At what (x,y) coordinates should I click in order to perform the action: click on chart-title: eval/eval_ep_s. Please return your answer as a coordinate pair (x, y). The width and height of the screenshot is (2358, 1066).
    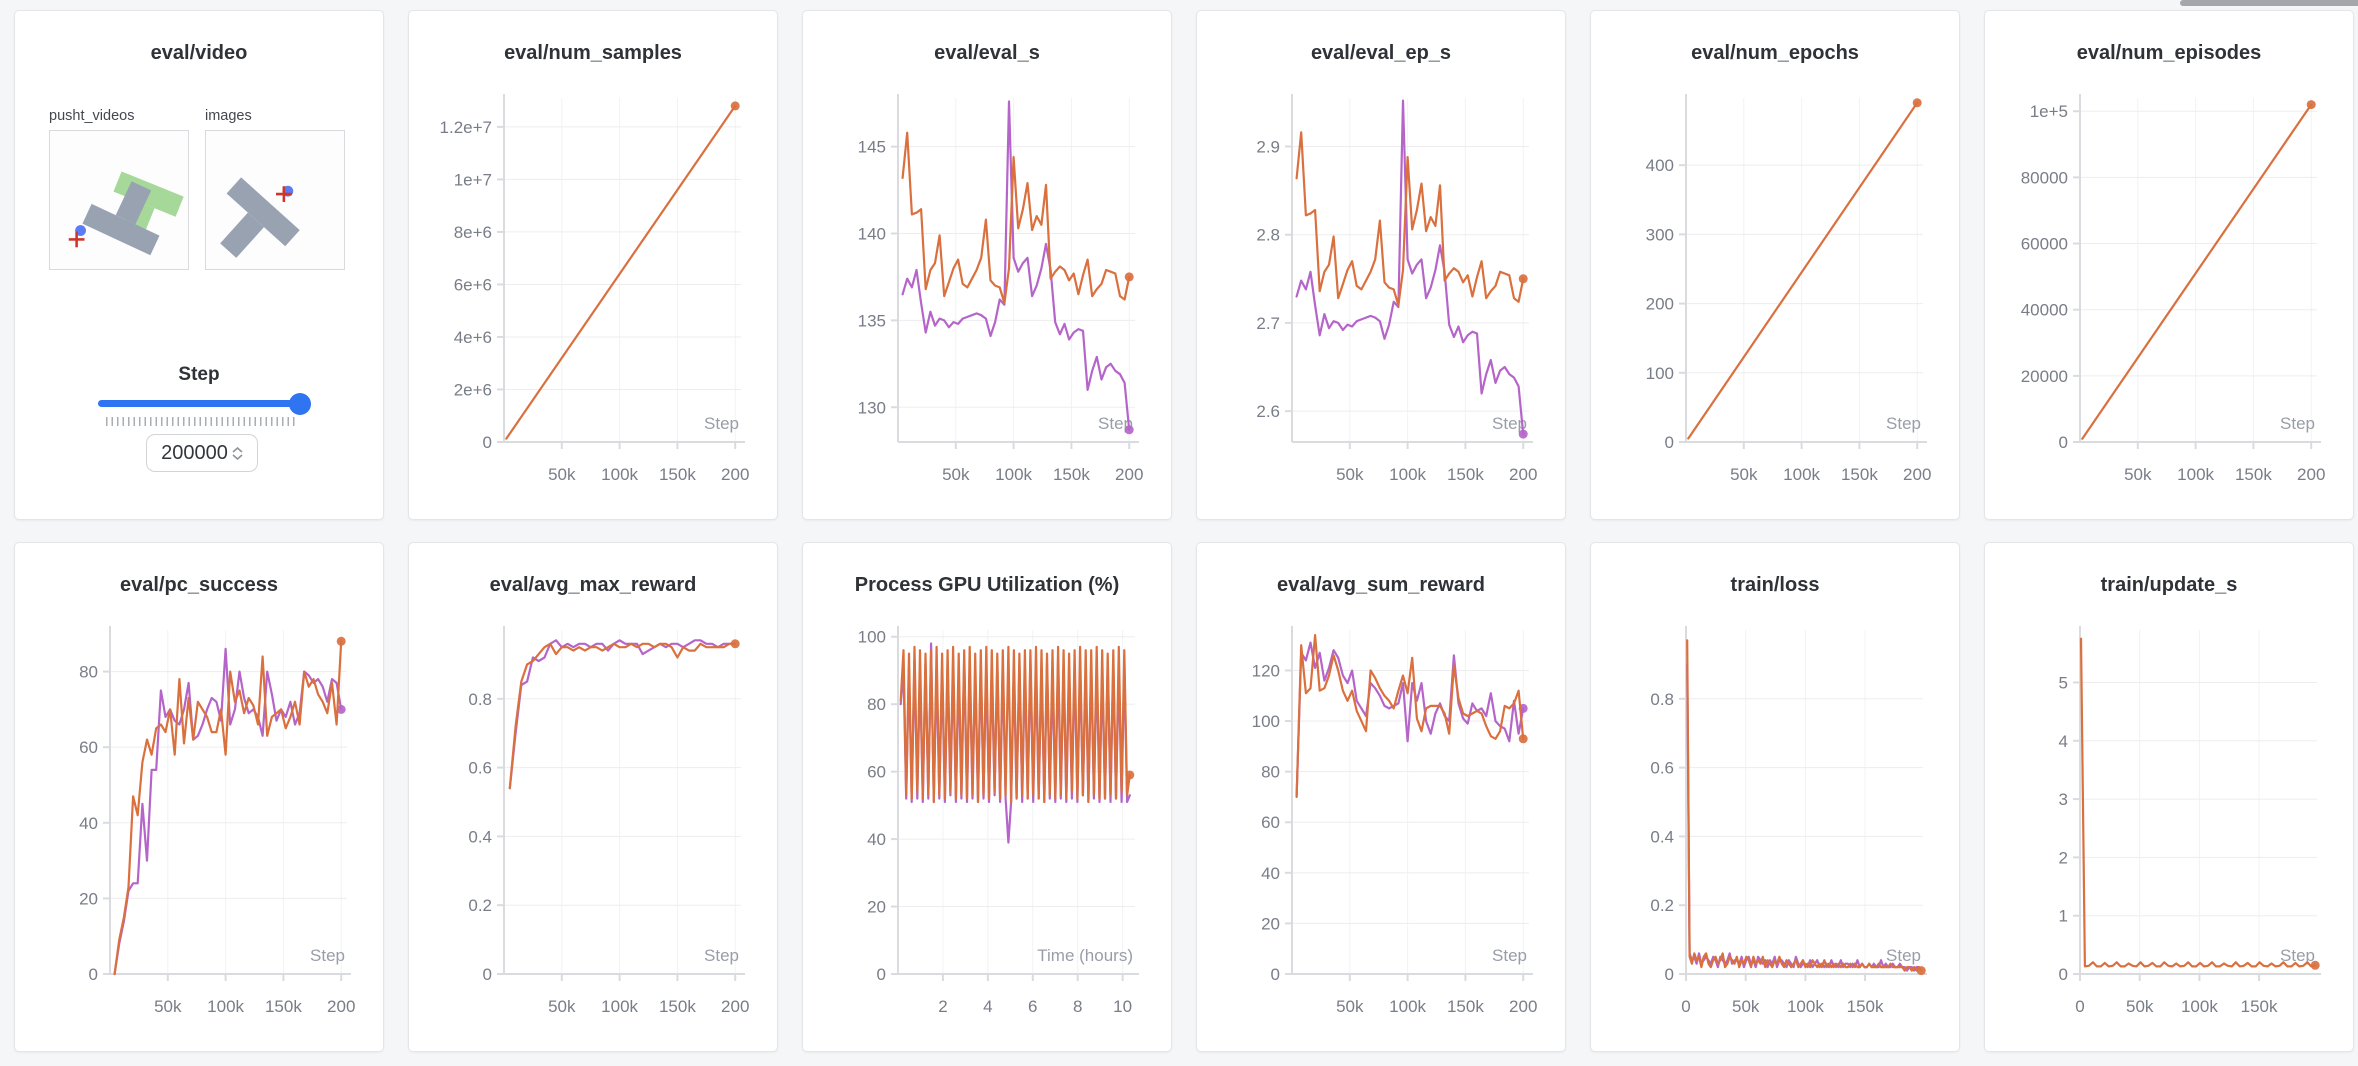
    Looking at the image, I should click on (1381, 53).